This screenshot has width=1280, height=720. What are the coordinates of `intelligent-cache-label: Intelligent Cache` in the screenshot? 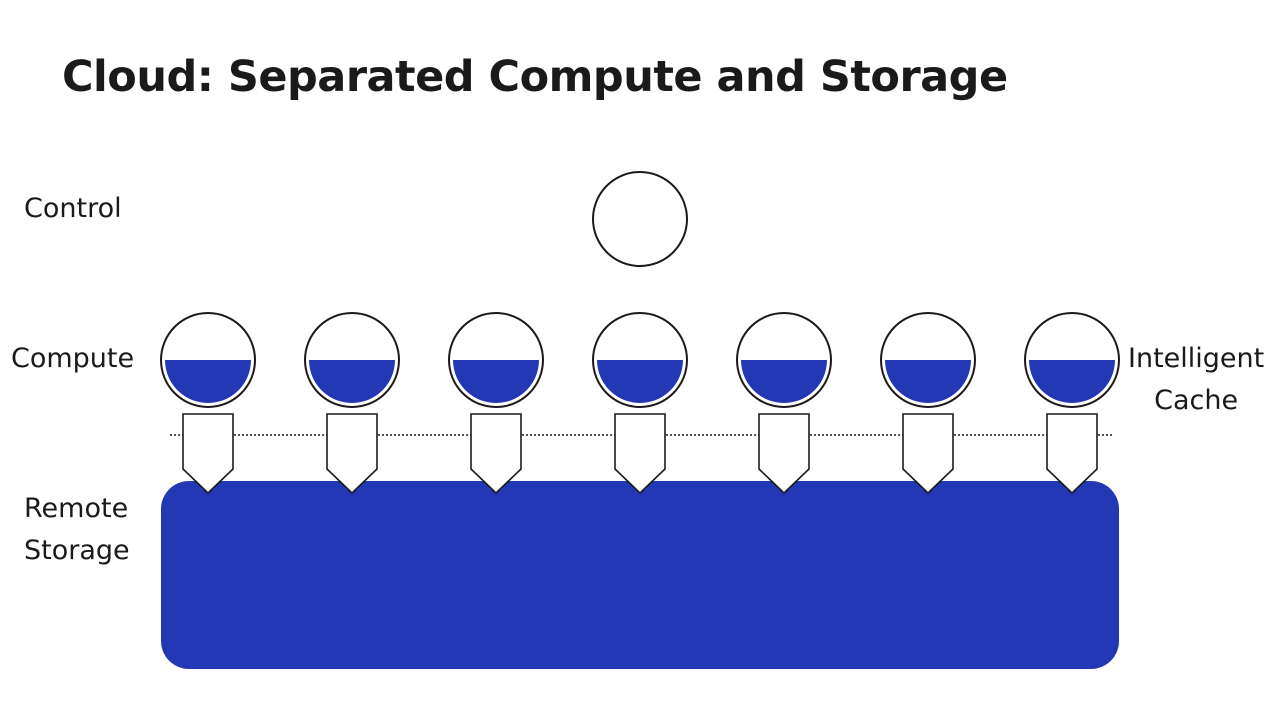 It's located at (1196, 380).